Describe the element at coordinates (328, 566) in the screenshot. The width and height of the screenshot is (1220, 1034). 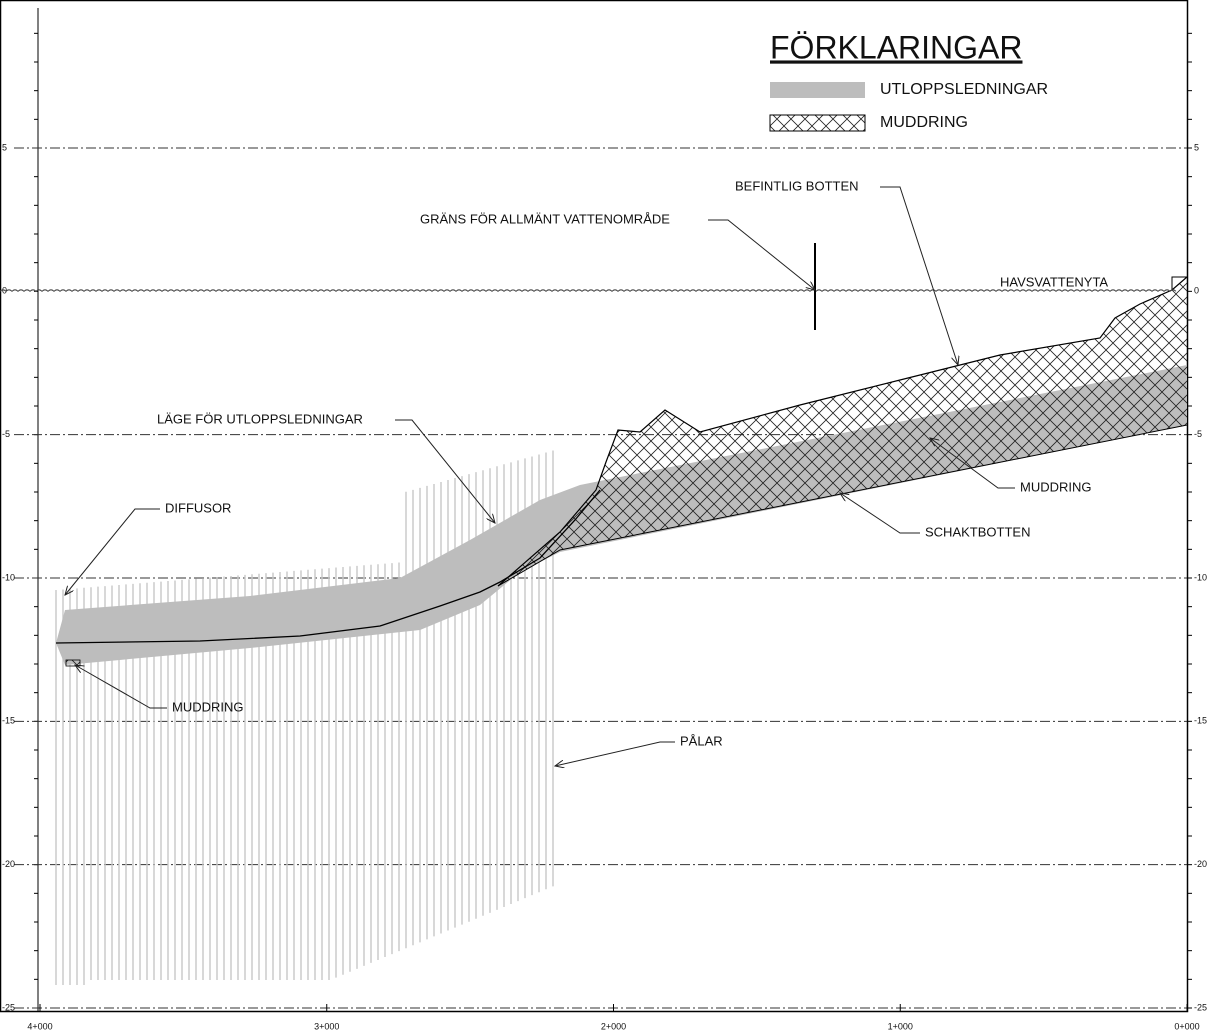
I see `existing-bottom` at that location.